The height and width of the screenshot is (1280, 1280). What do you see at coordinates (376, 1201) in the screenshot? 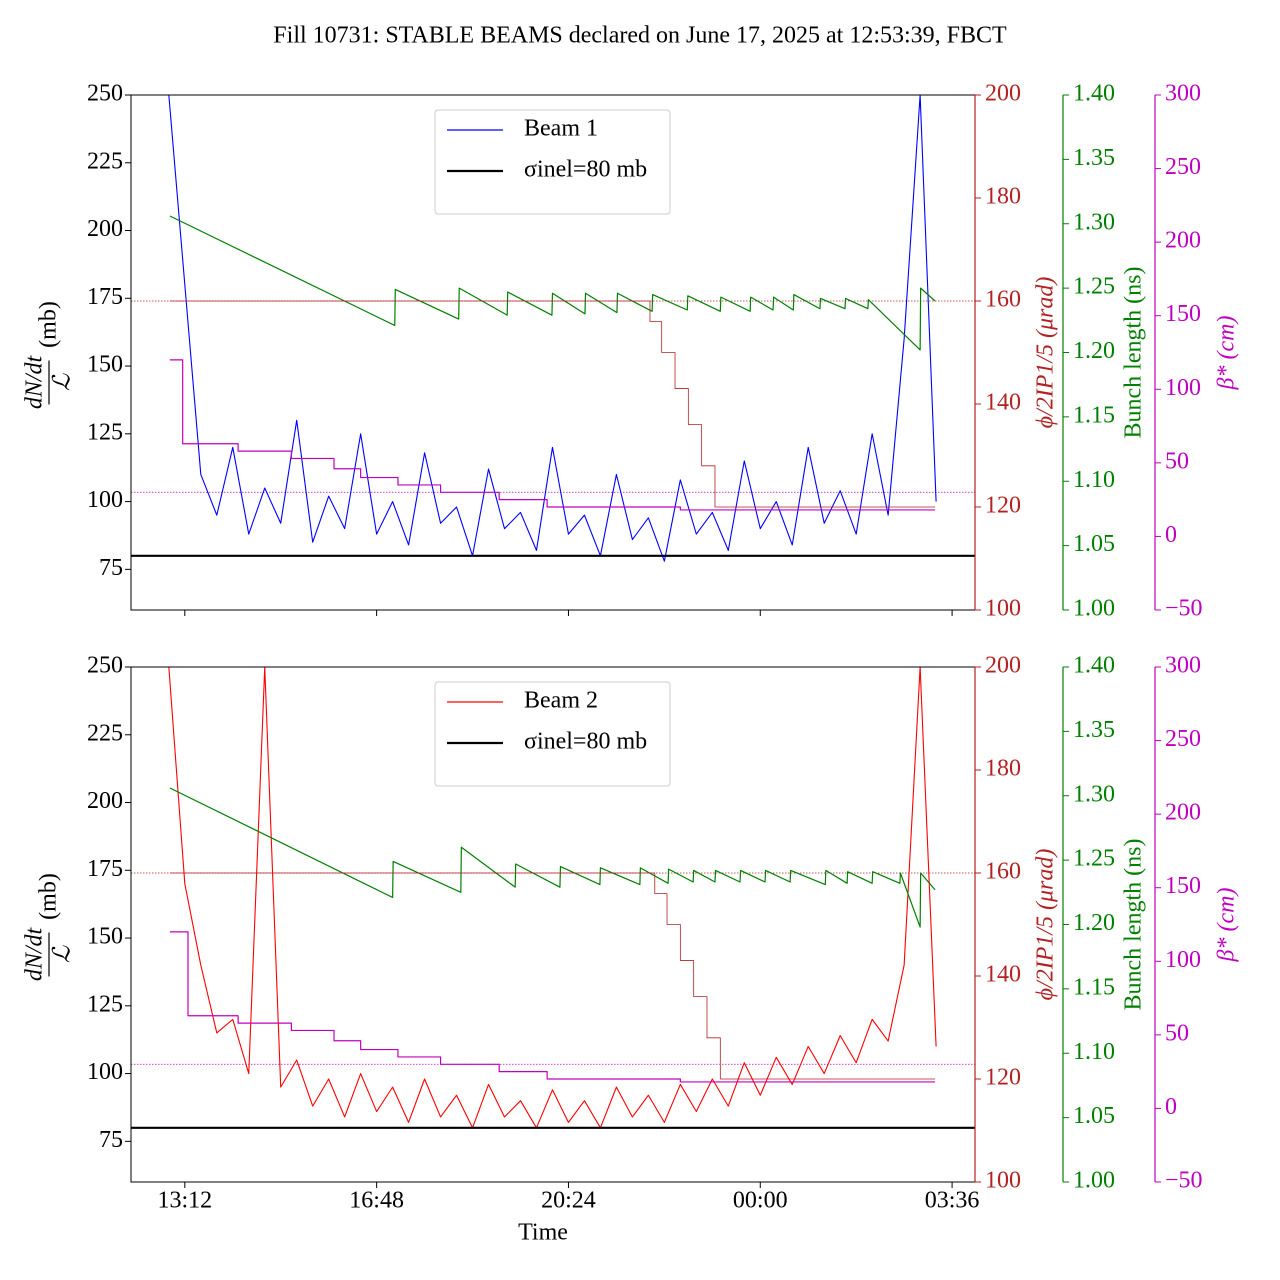
I see `x-tick-label: 16:48` at bounding box center [376, 1201].